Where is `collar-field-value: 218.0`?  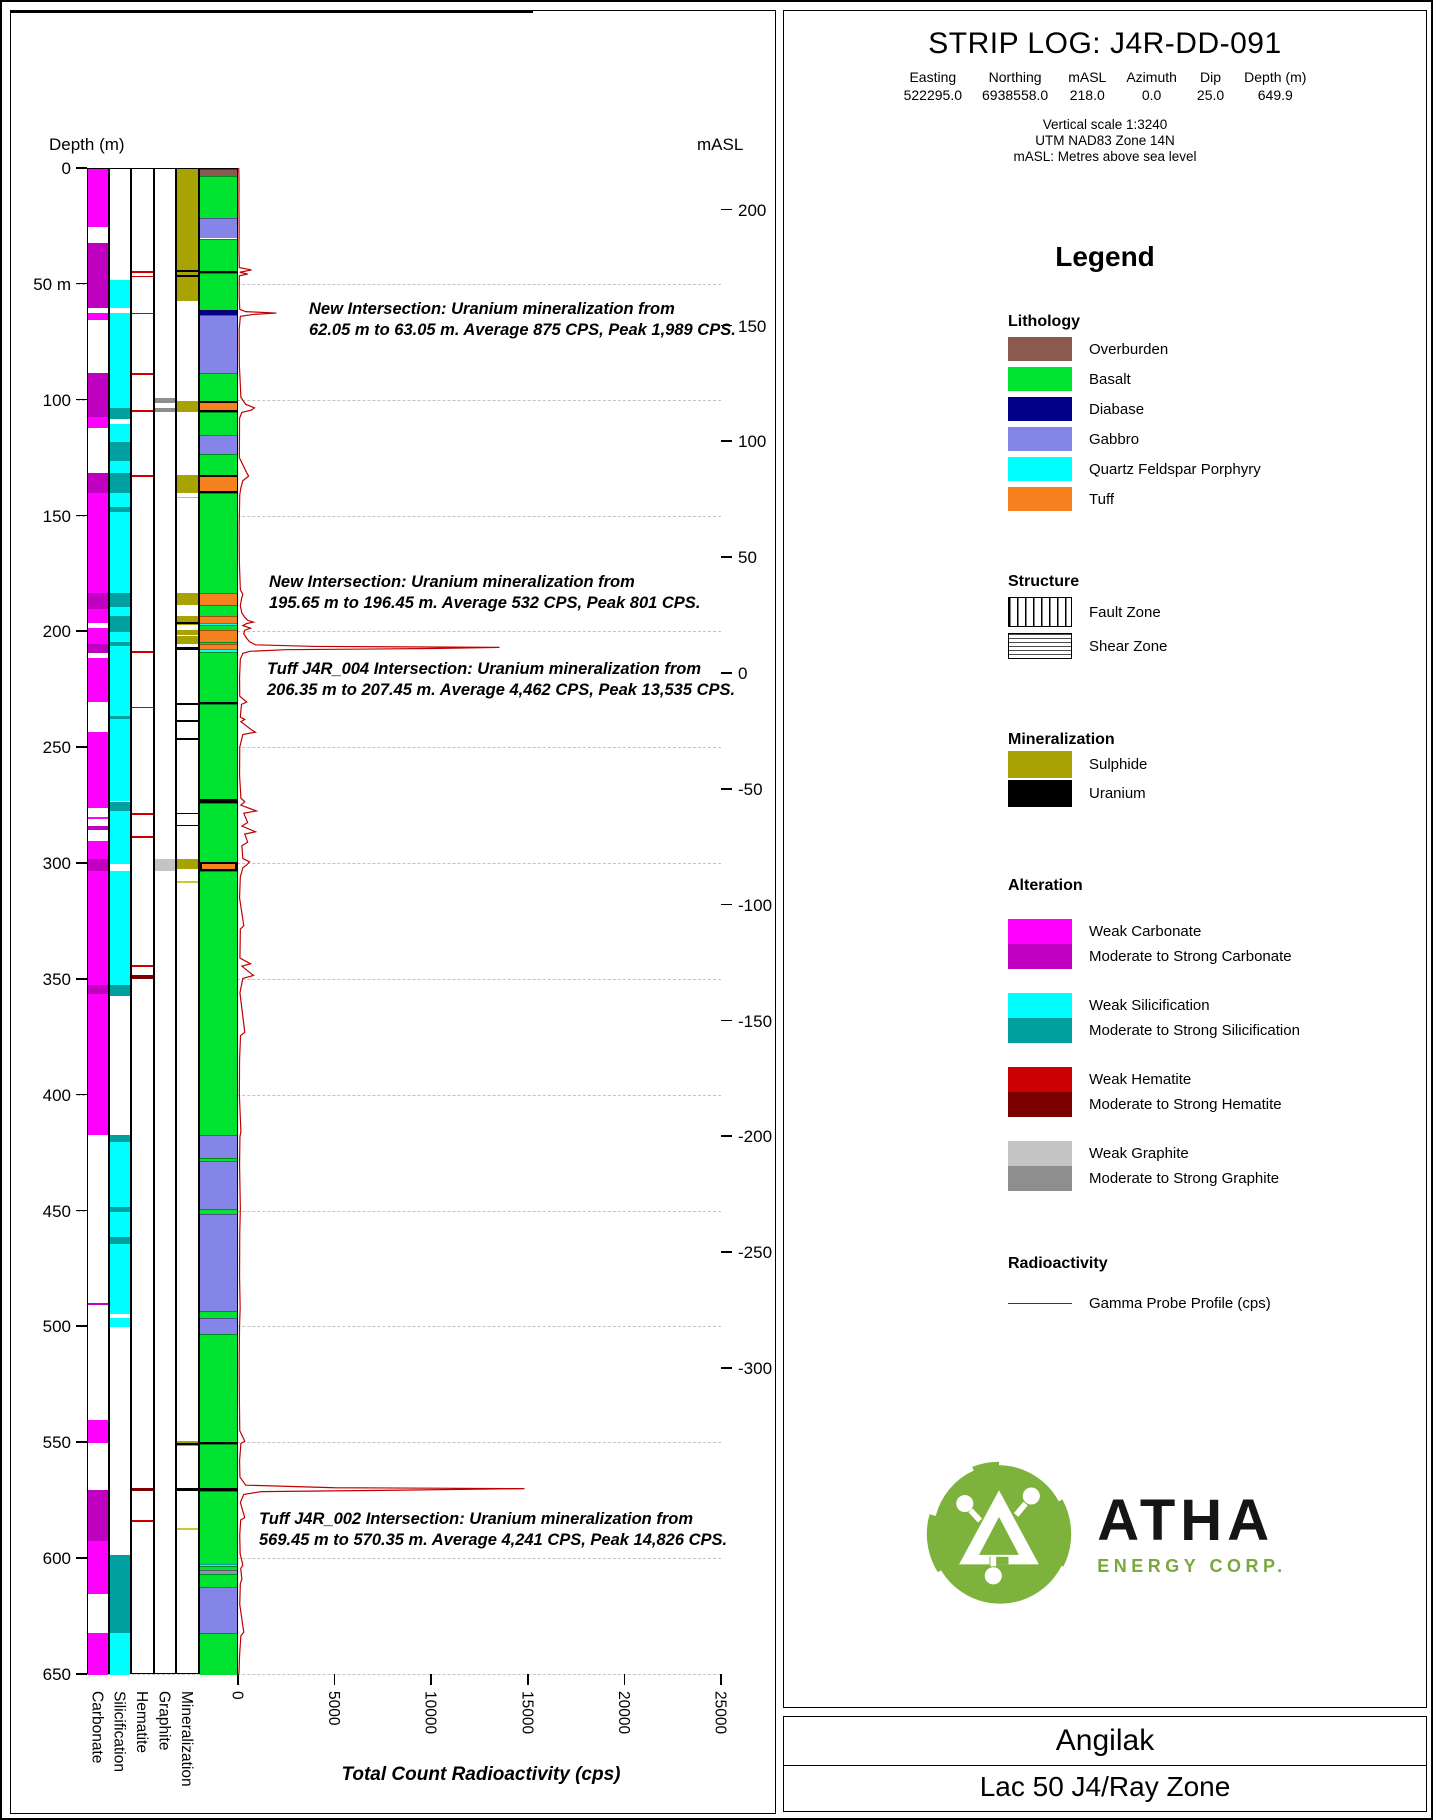 collar-field-value: 218.0 is located at coordinates (1087, 95).